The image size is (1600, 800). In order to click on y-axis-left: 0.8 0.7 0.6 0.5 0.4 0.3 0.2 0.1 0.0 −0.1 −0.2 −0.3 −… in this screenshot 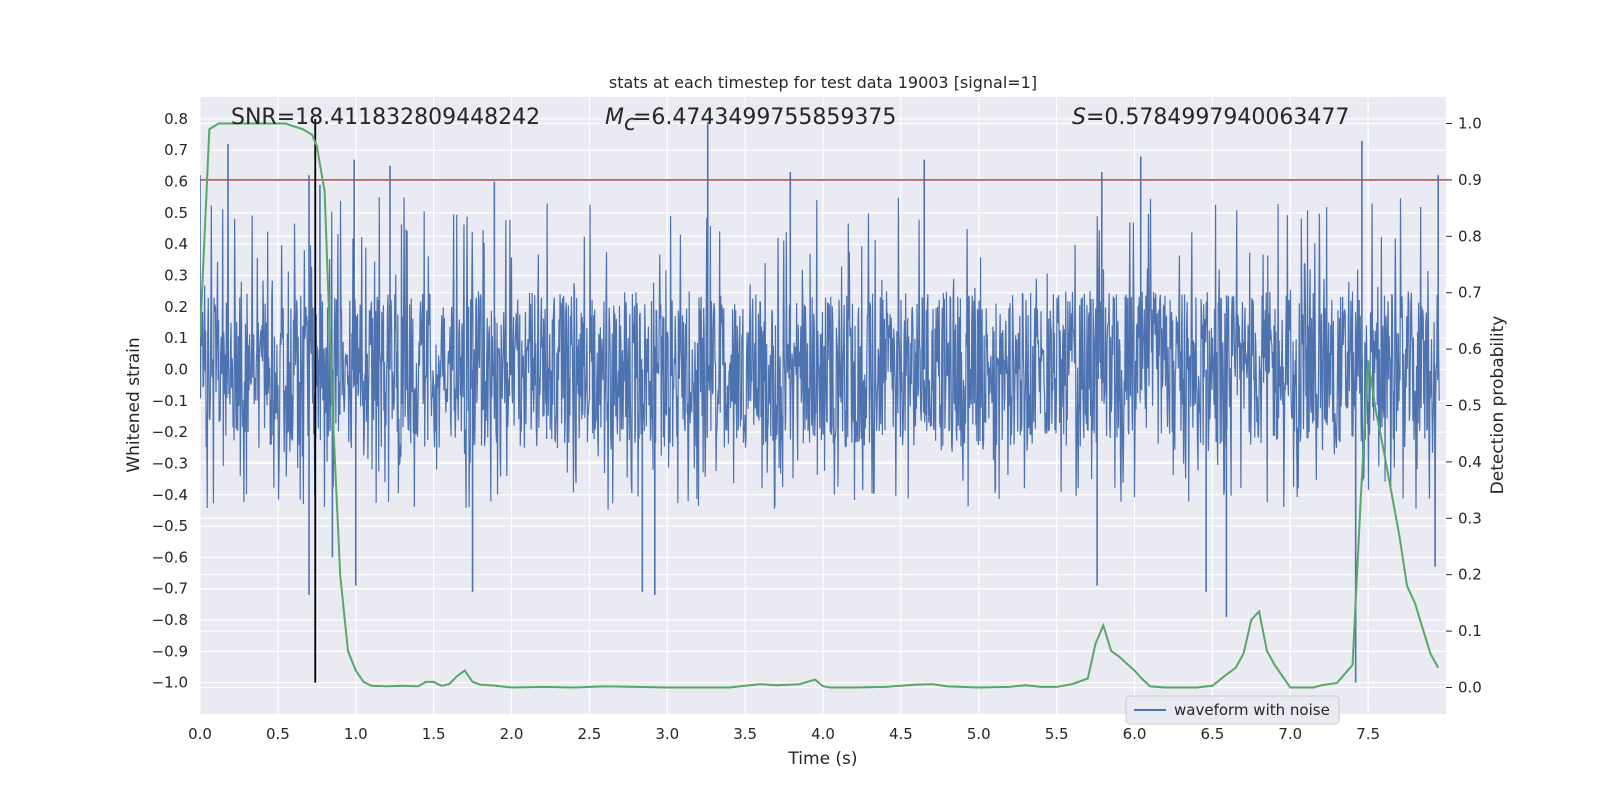, I will do `click(170, 401)`.